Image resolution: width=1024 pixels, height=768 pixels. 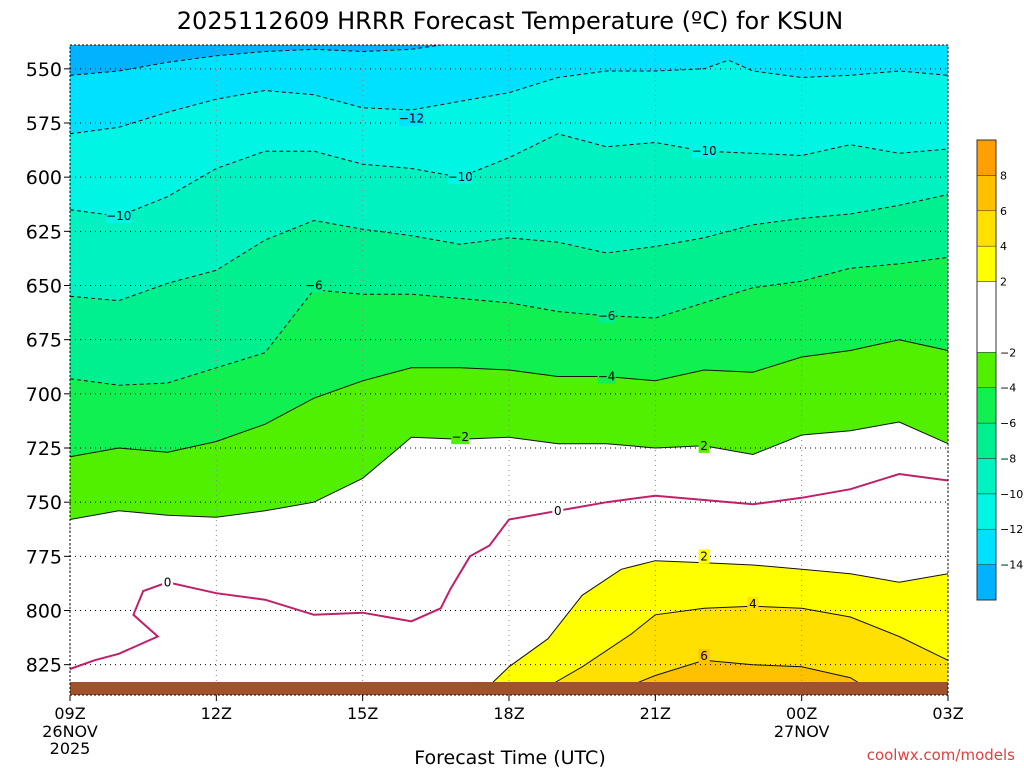 I want to click on colorbar: 8 6 4 2 −2 −4 −6 −8 −10 −12 −14, so click(x=999, y=370).